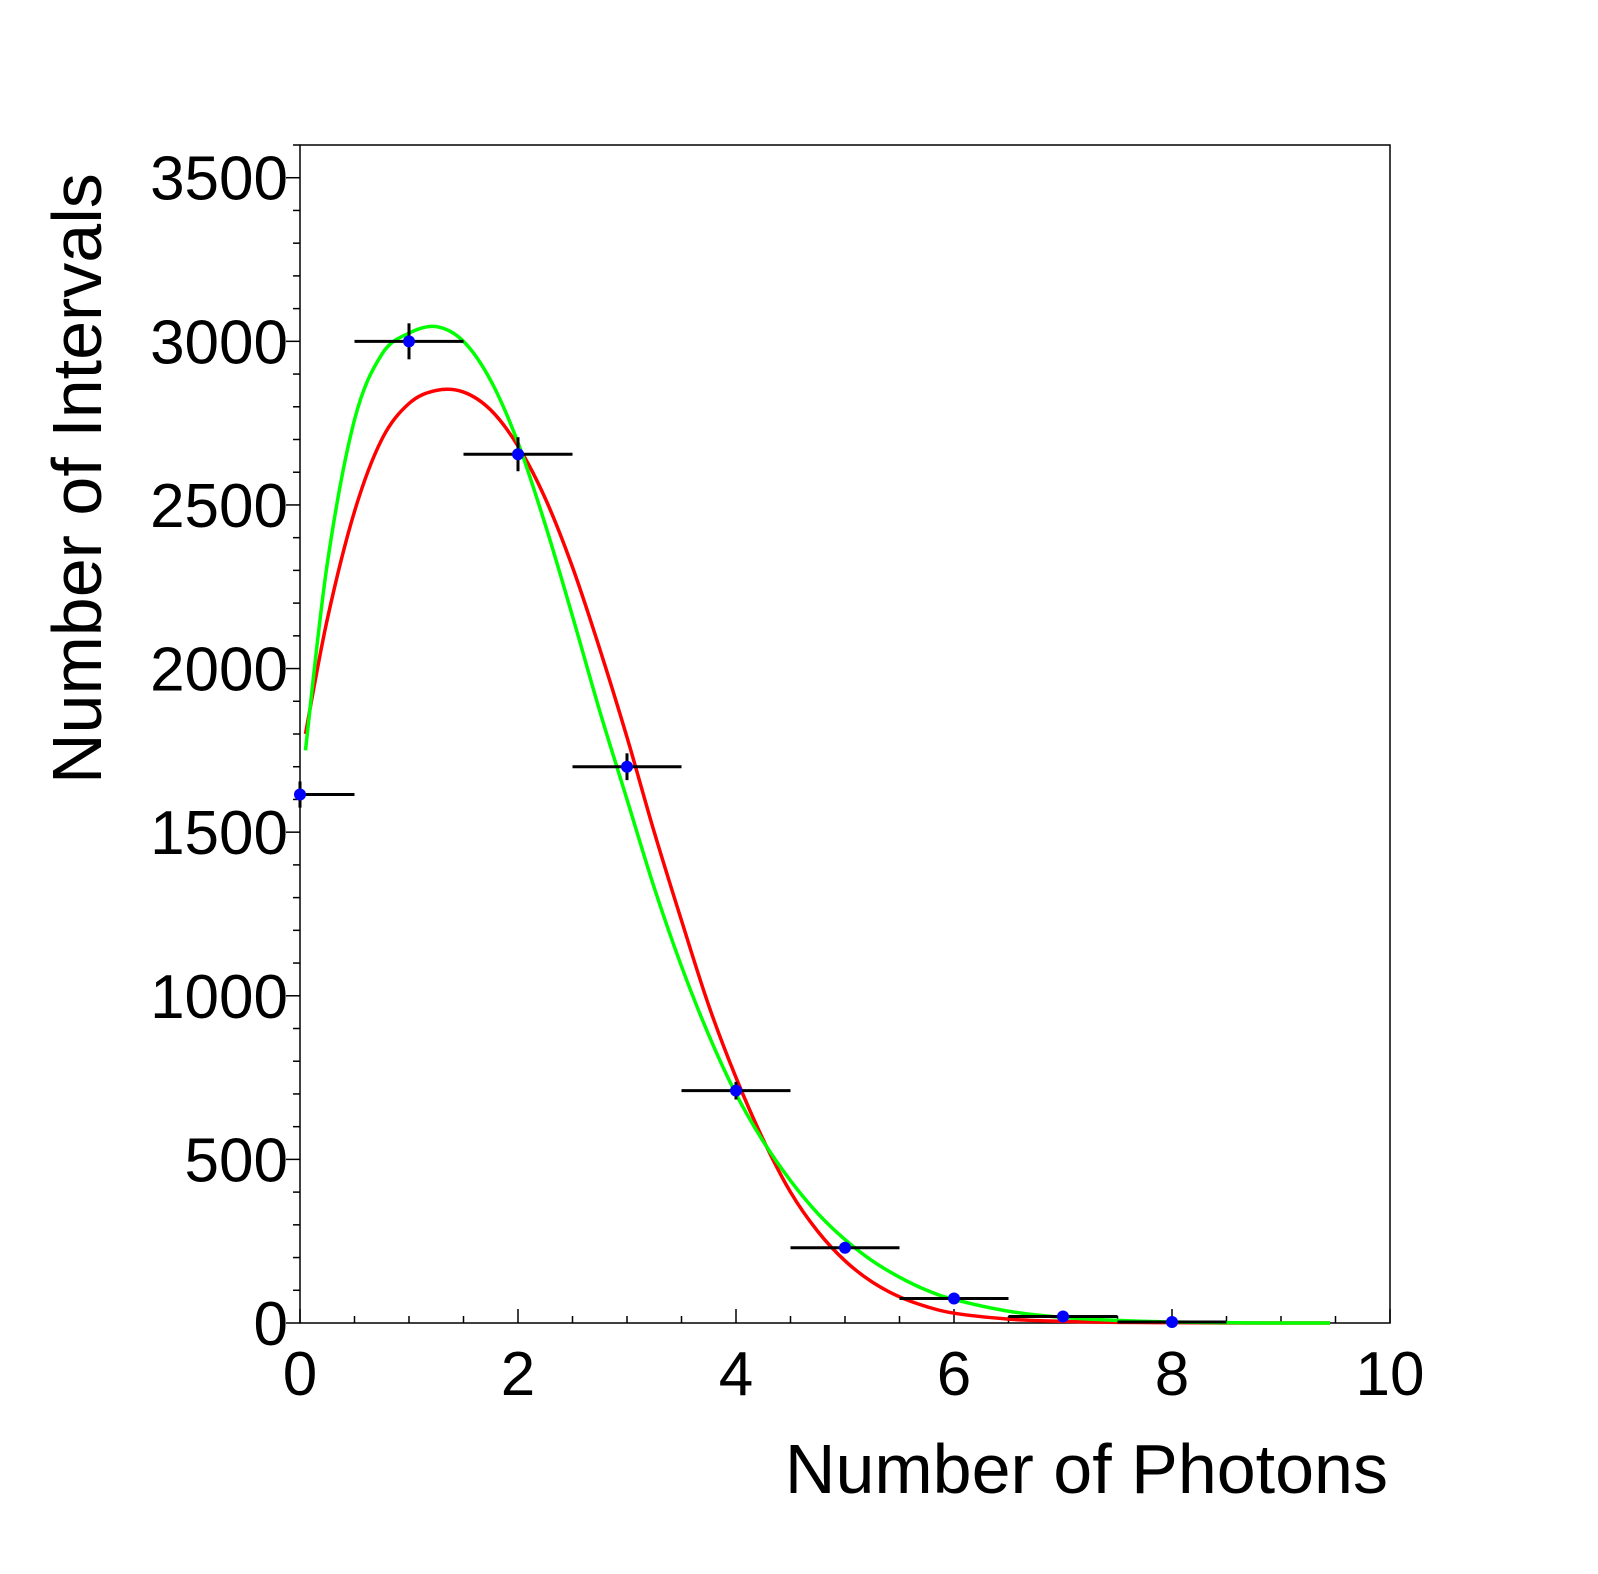 The image size is (1598, 1574). Describe the element at coordinates (736, 1374) in the screenshot. I see `x-tick-label: 4` at that location.